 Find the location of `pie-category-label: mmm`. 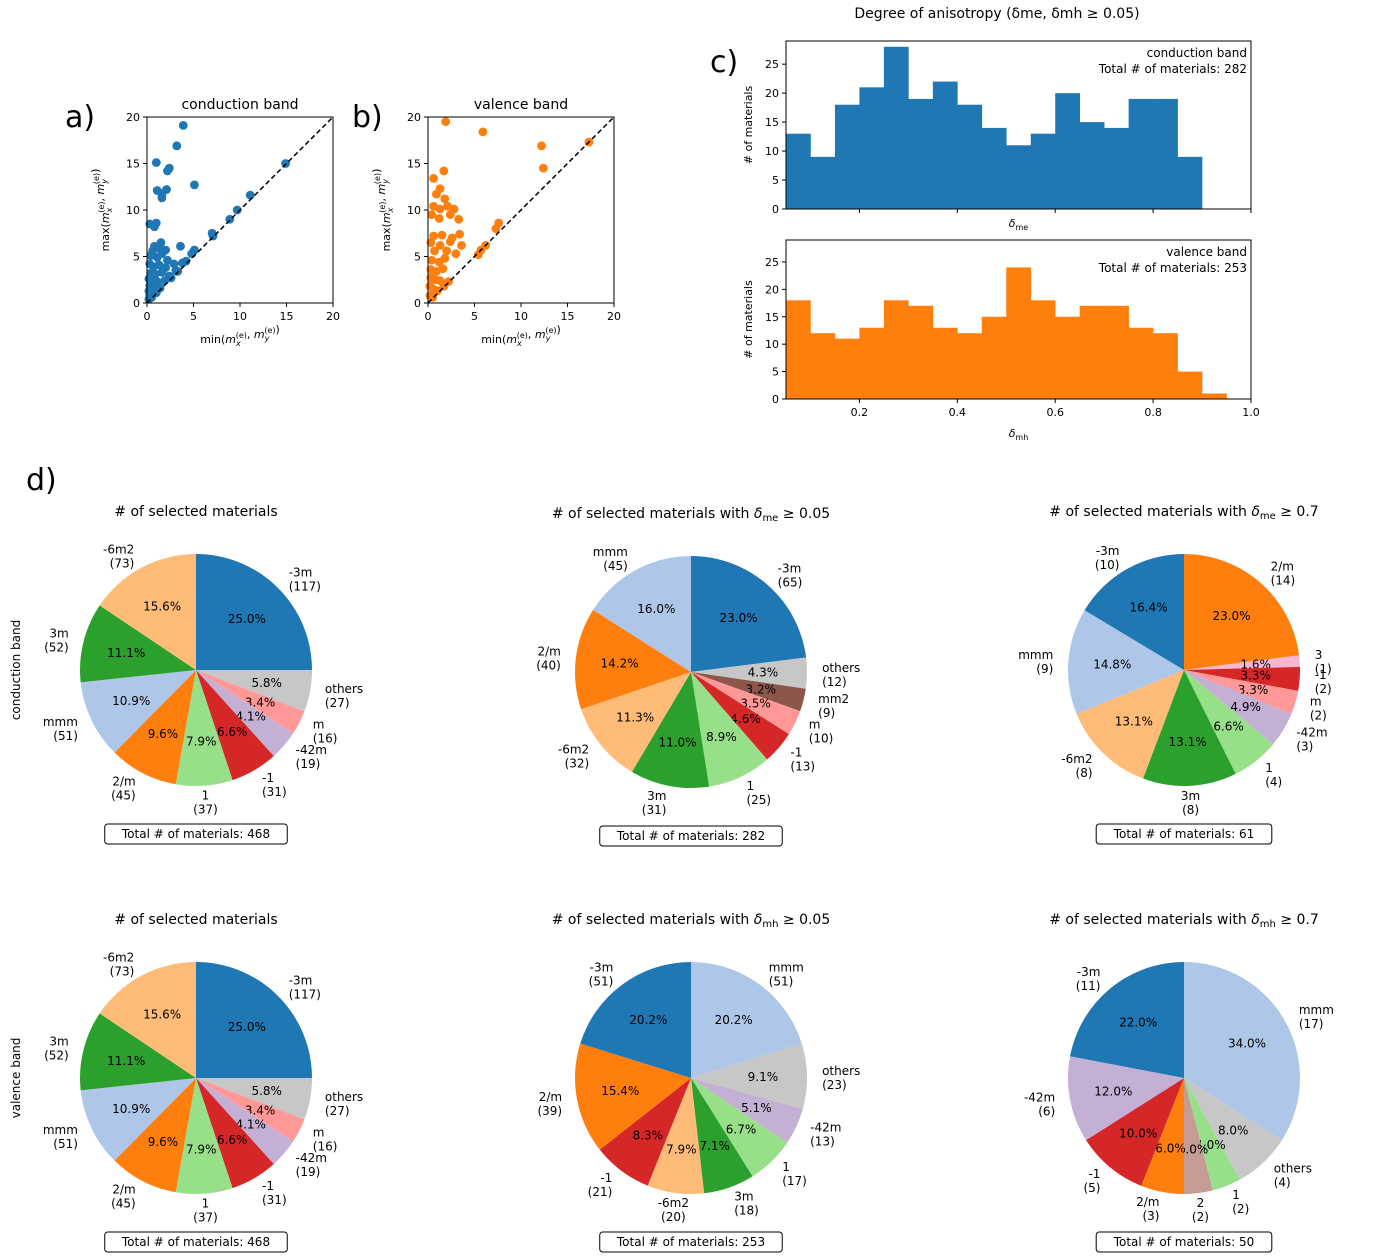

pie-category-label: mmm is located at coordinates (1035, 655).